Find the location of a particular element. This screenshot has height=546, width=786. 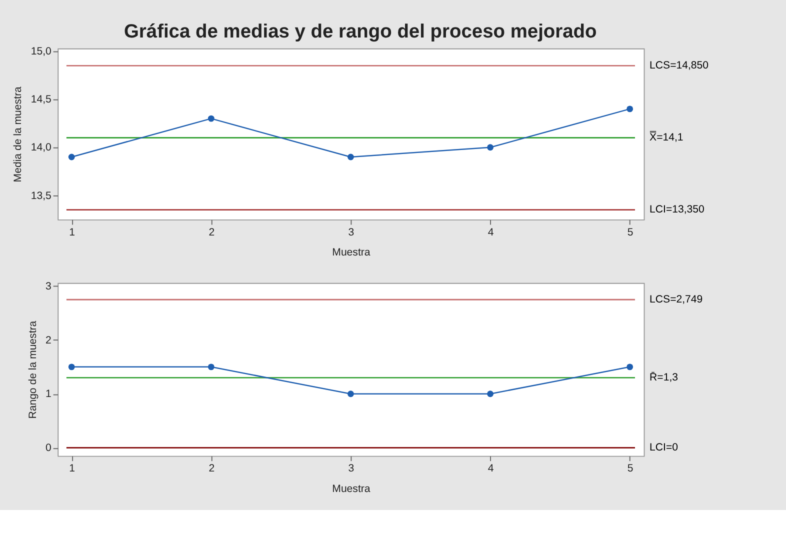

y-axis-title: Media de la muestra is located at coordinates (18, 134).